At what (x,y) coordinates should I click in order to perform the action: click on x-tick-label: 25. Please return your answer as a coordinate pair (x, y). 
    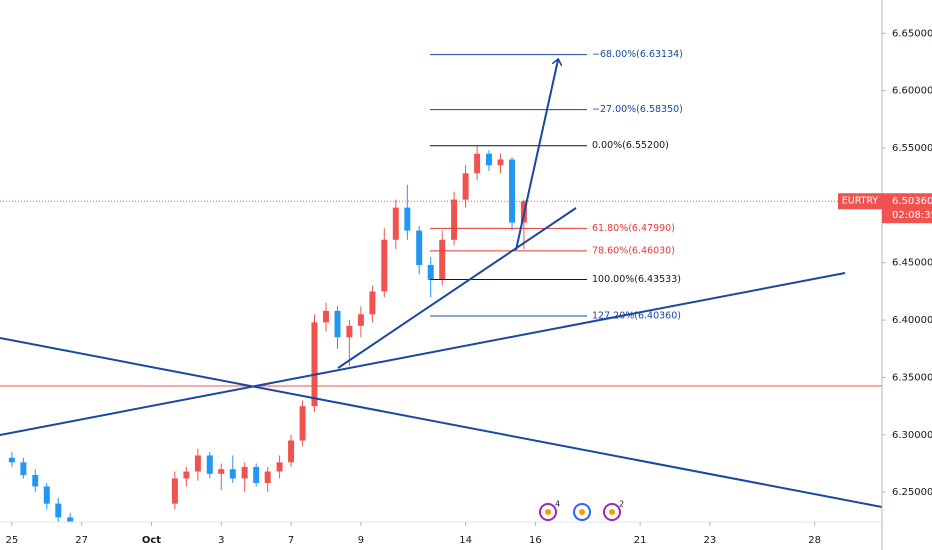
    Looking at the image, I should click on (11, 540).